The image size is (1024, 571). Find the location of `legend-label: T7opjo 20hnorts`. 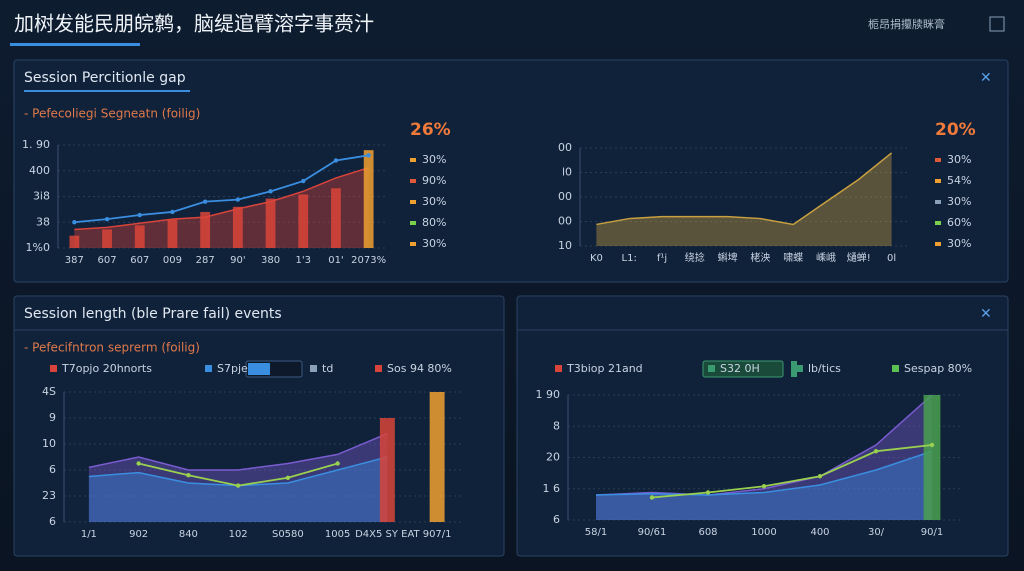

legend-label: T7opjo 20hnorts is located at coordinates (106, 368).